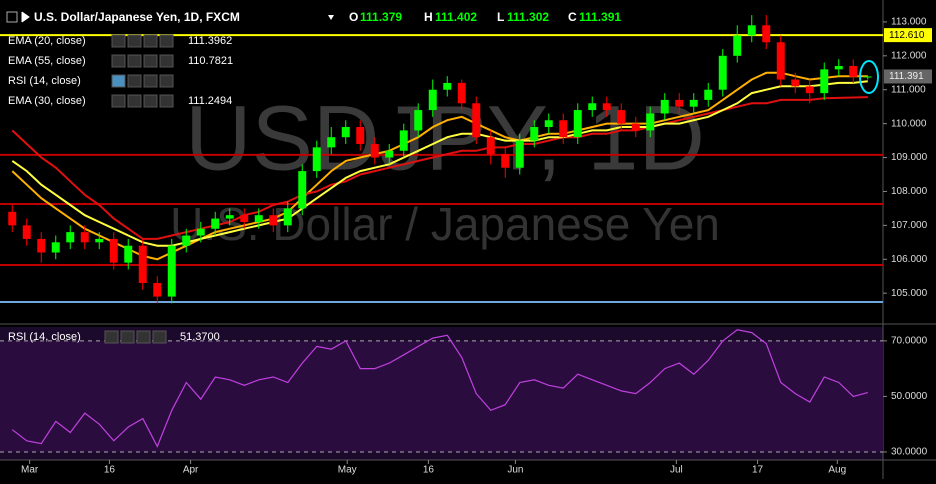 The height and width of the screenshot is (484, 936). I want to click on level-label: 112.610, so click(907, 35).